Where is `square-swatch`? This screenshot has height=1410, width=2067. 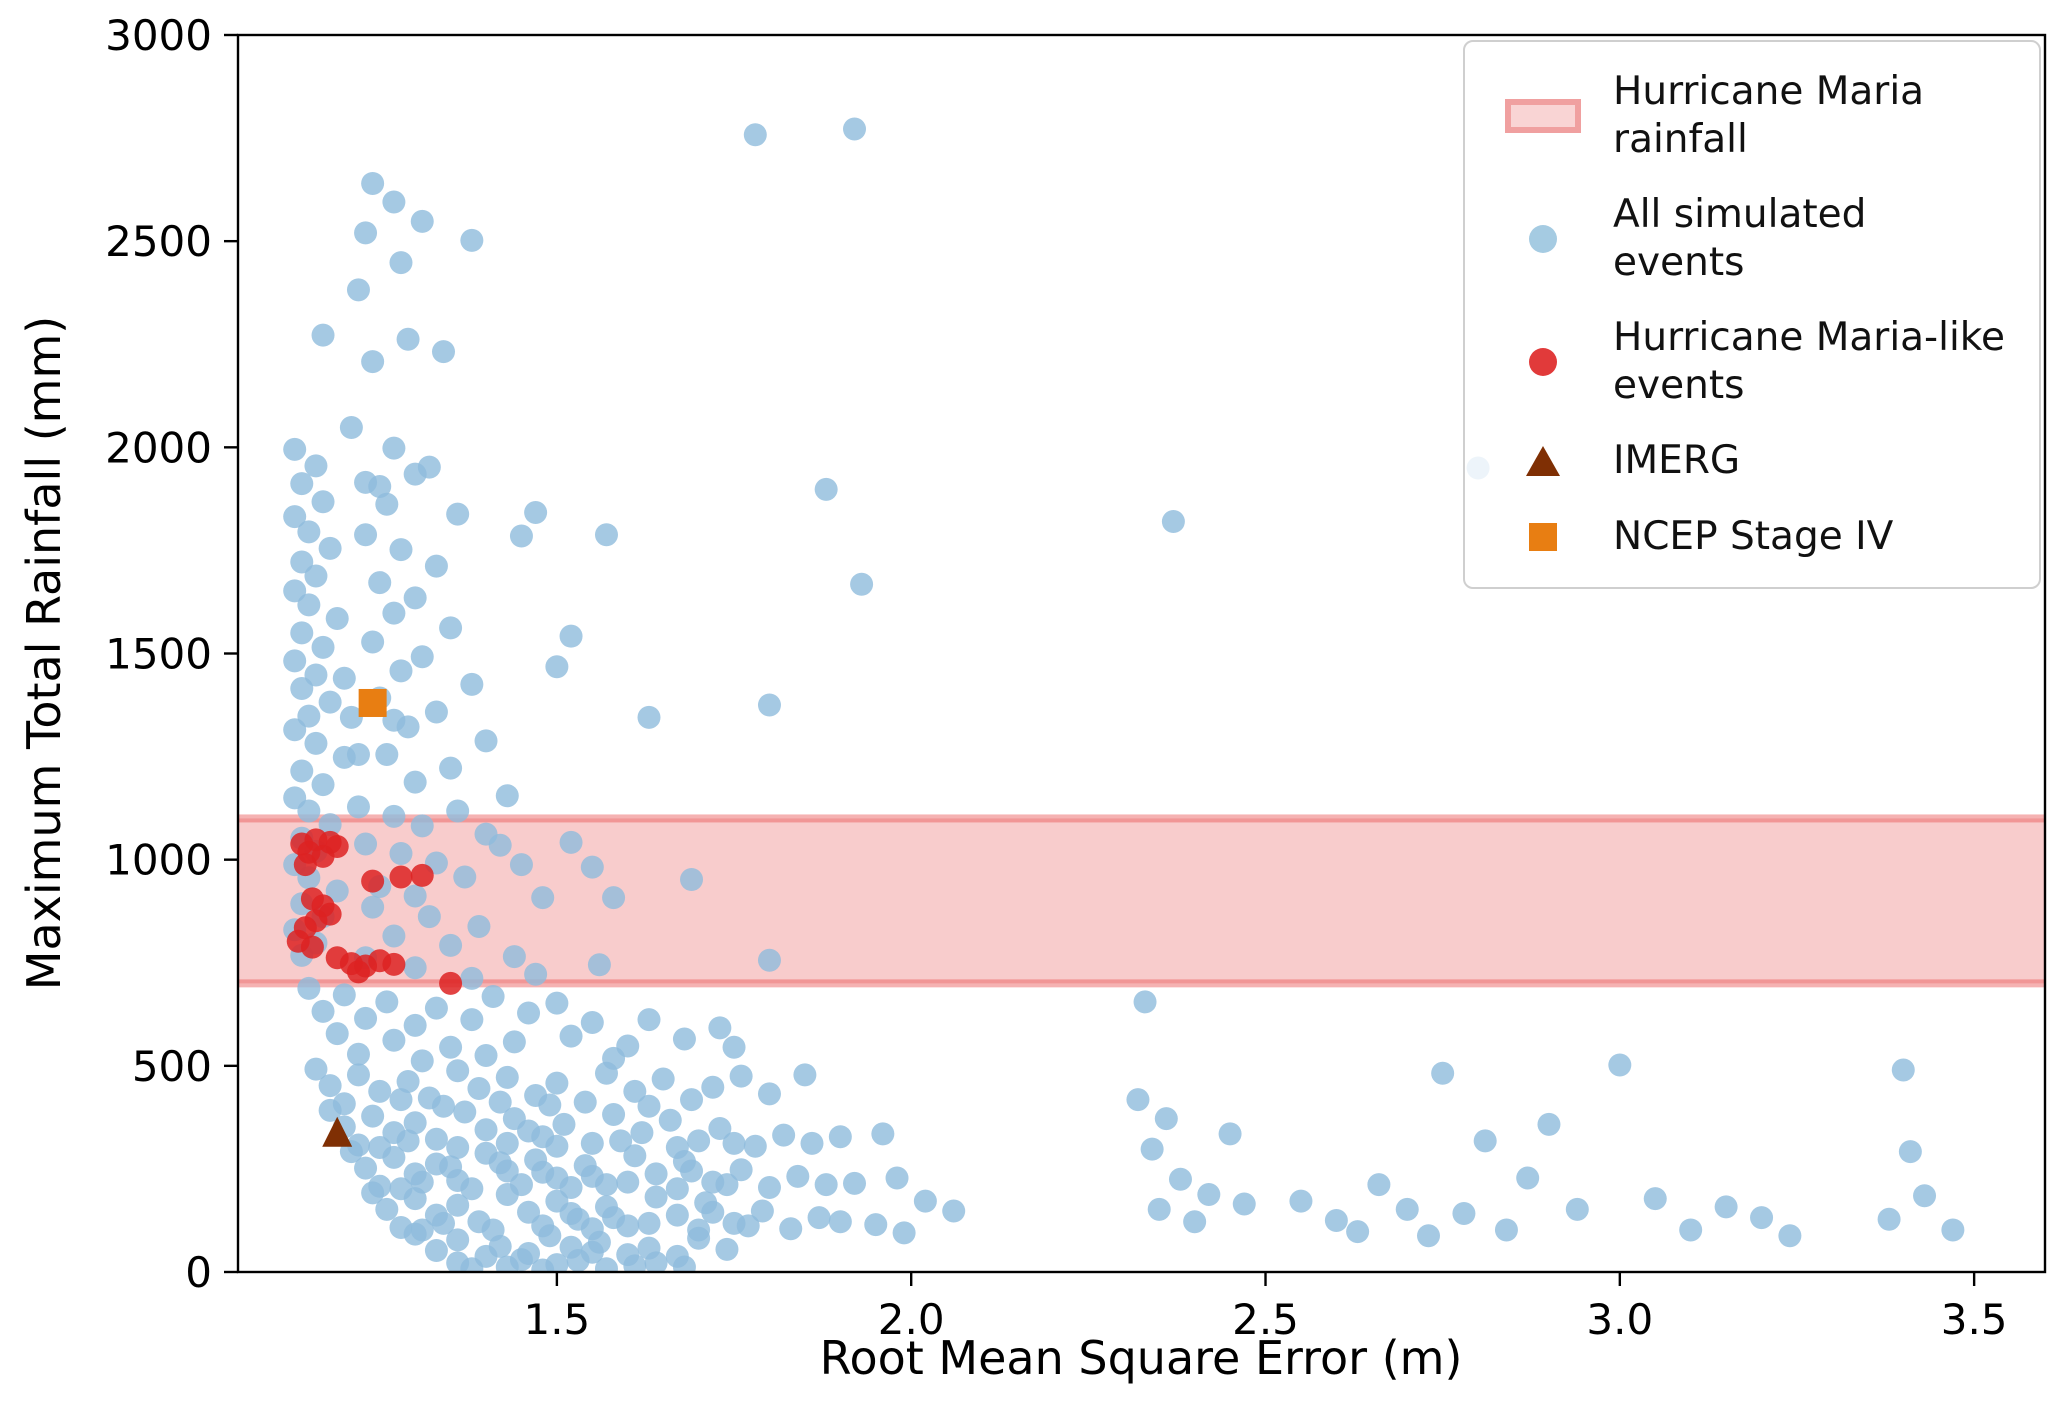 square-swatch is located at coordinates (1543, 536).